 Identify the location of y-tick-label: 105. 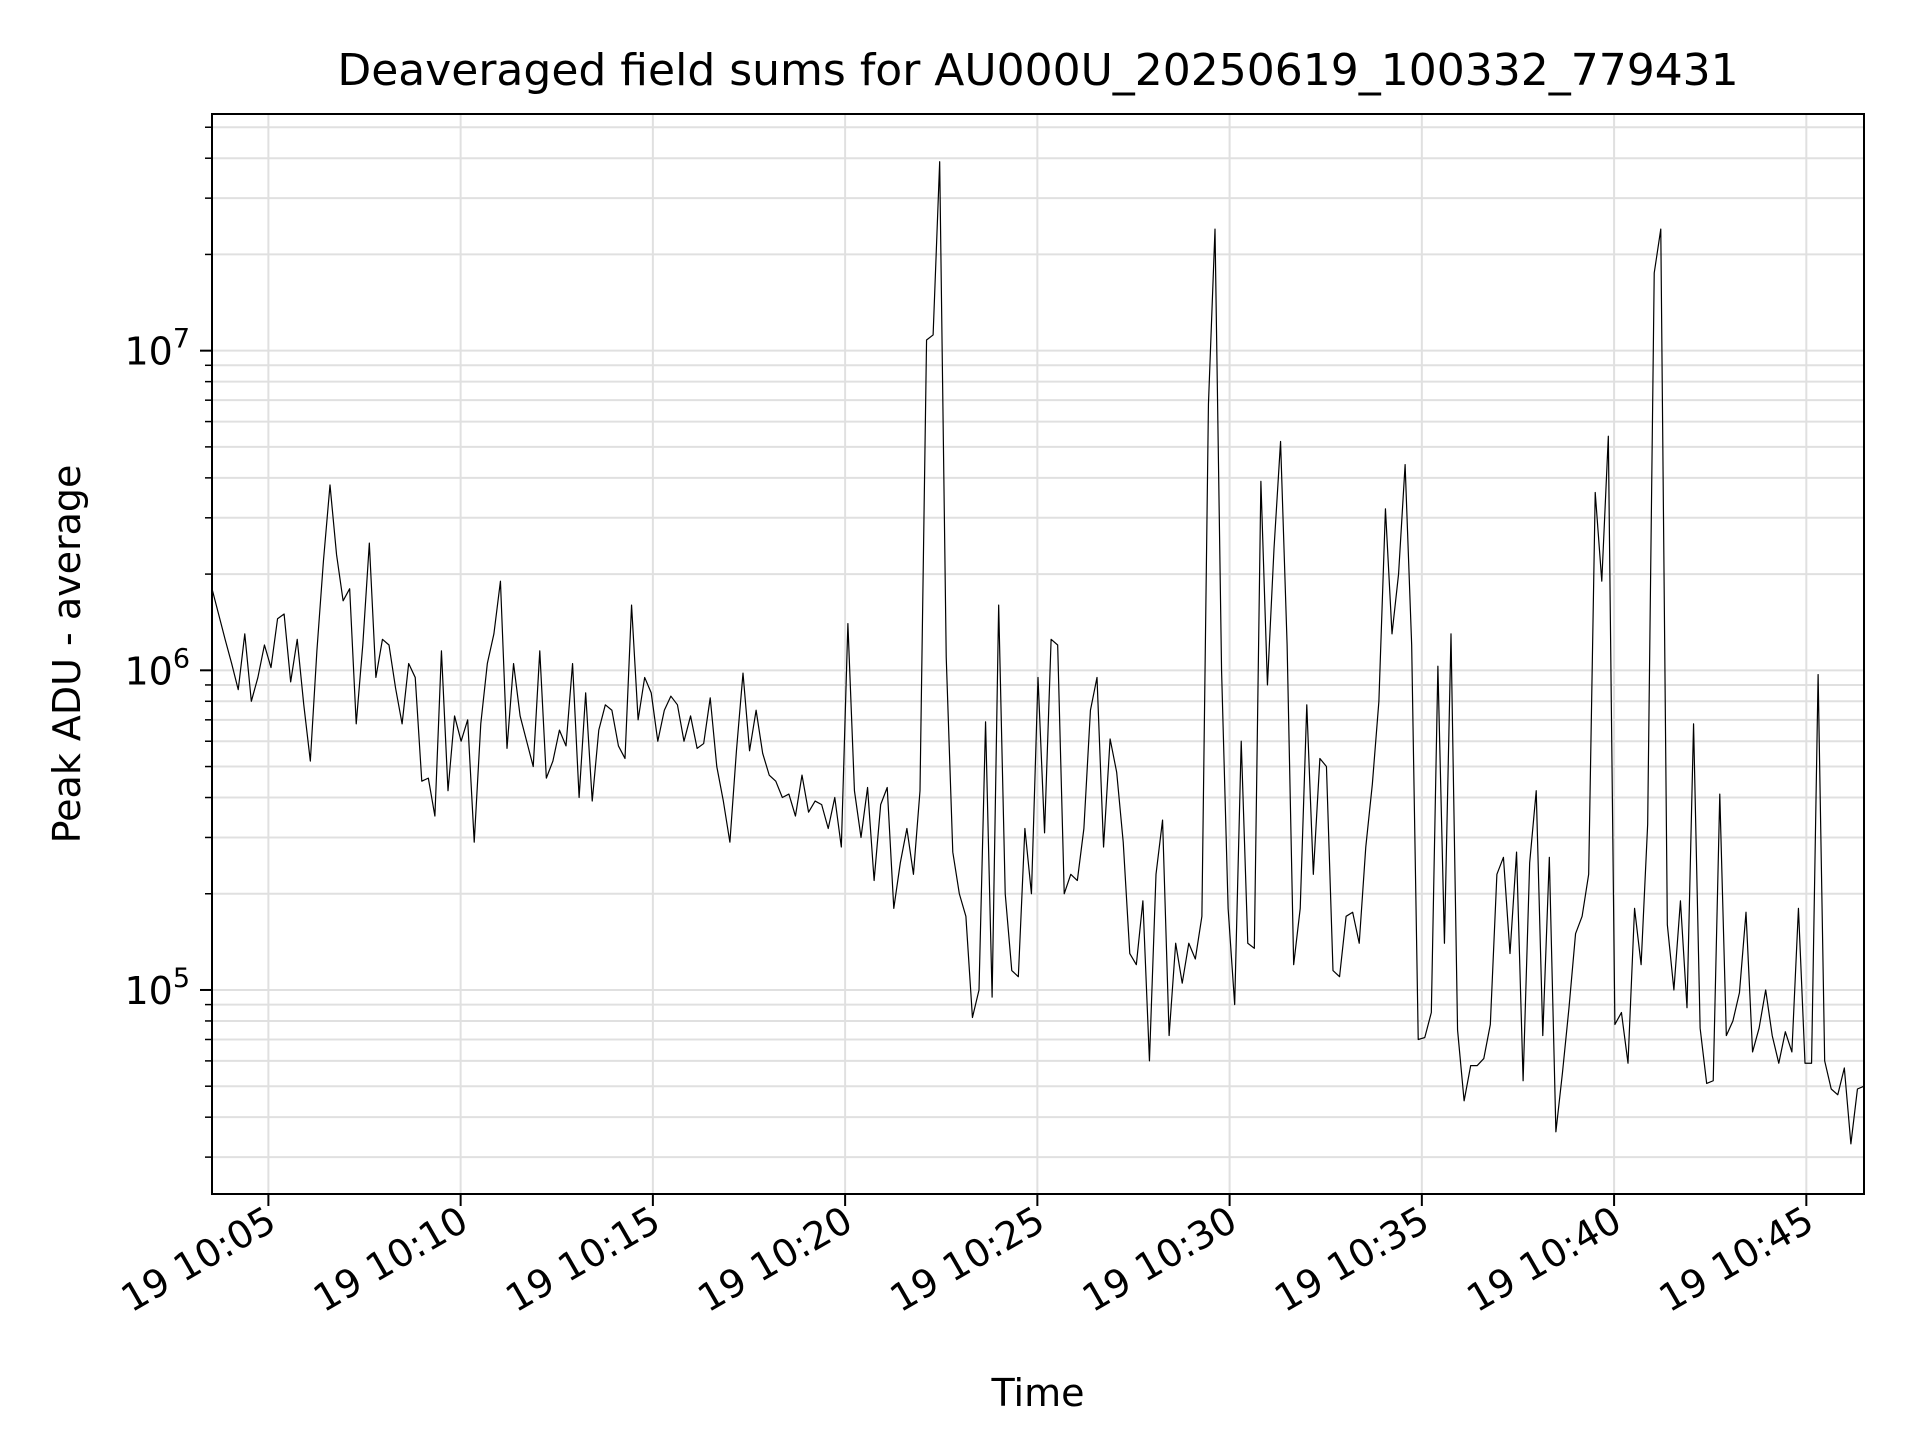
(157, 988).